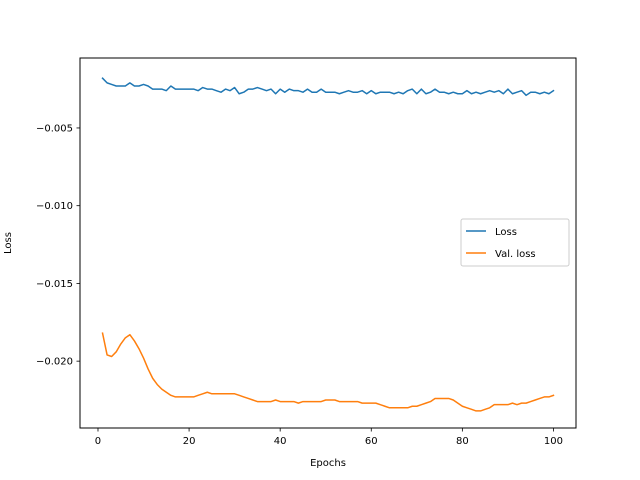 This screenshot has width=640, height=480. Describe the element at coordinates (54, 128) in the screenshot. I see `y-tick-label: −0.005` at that location.